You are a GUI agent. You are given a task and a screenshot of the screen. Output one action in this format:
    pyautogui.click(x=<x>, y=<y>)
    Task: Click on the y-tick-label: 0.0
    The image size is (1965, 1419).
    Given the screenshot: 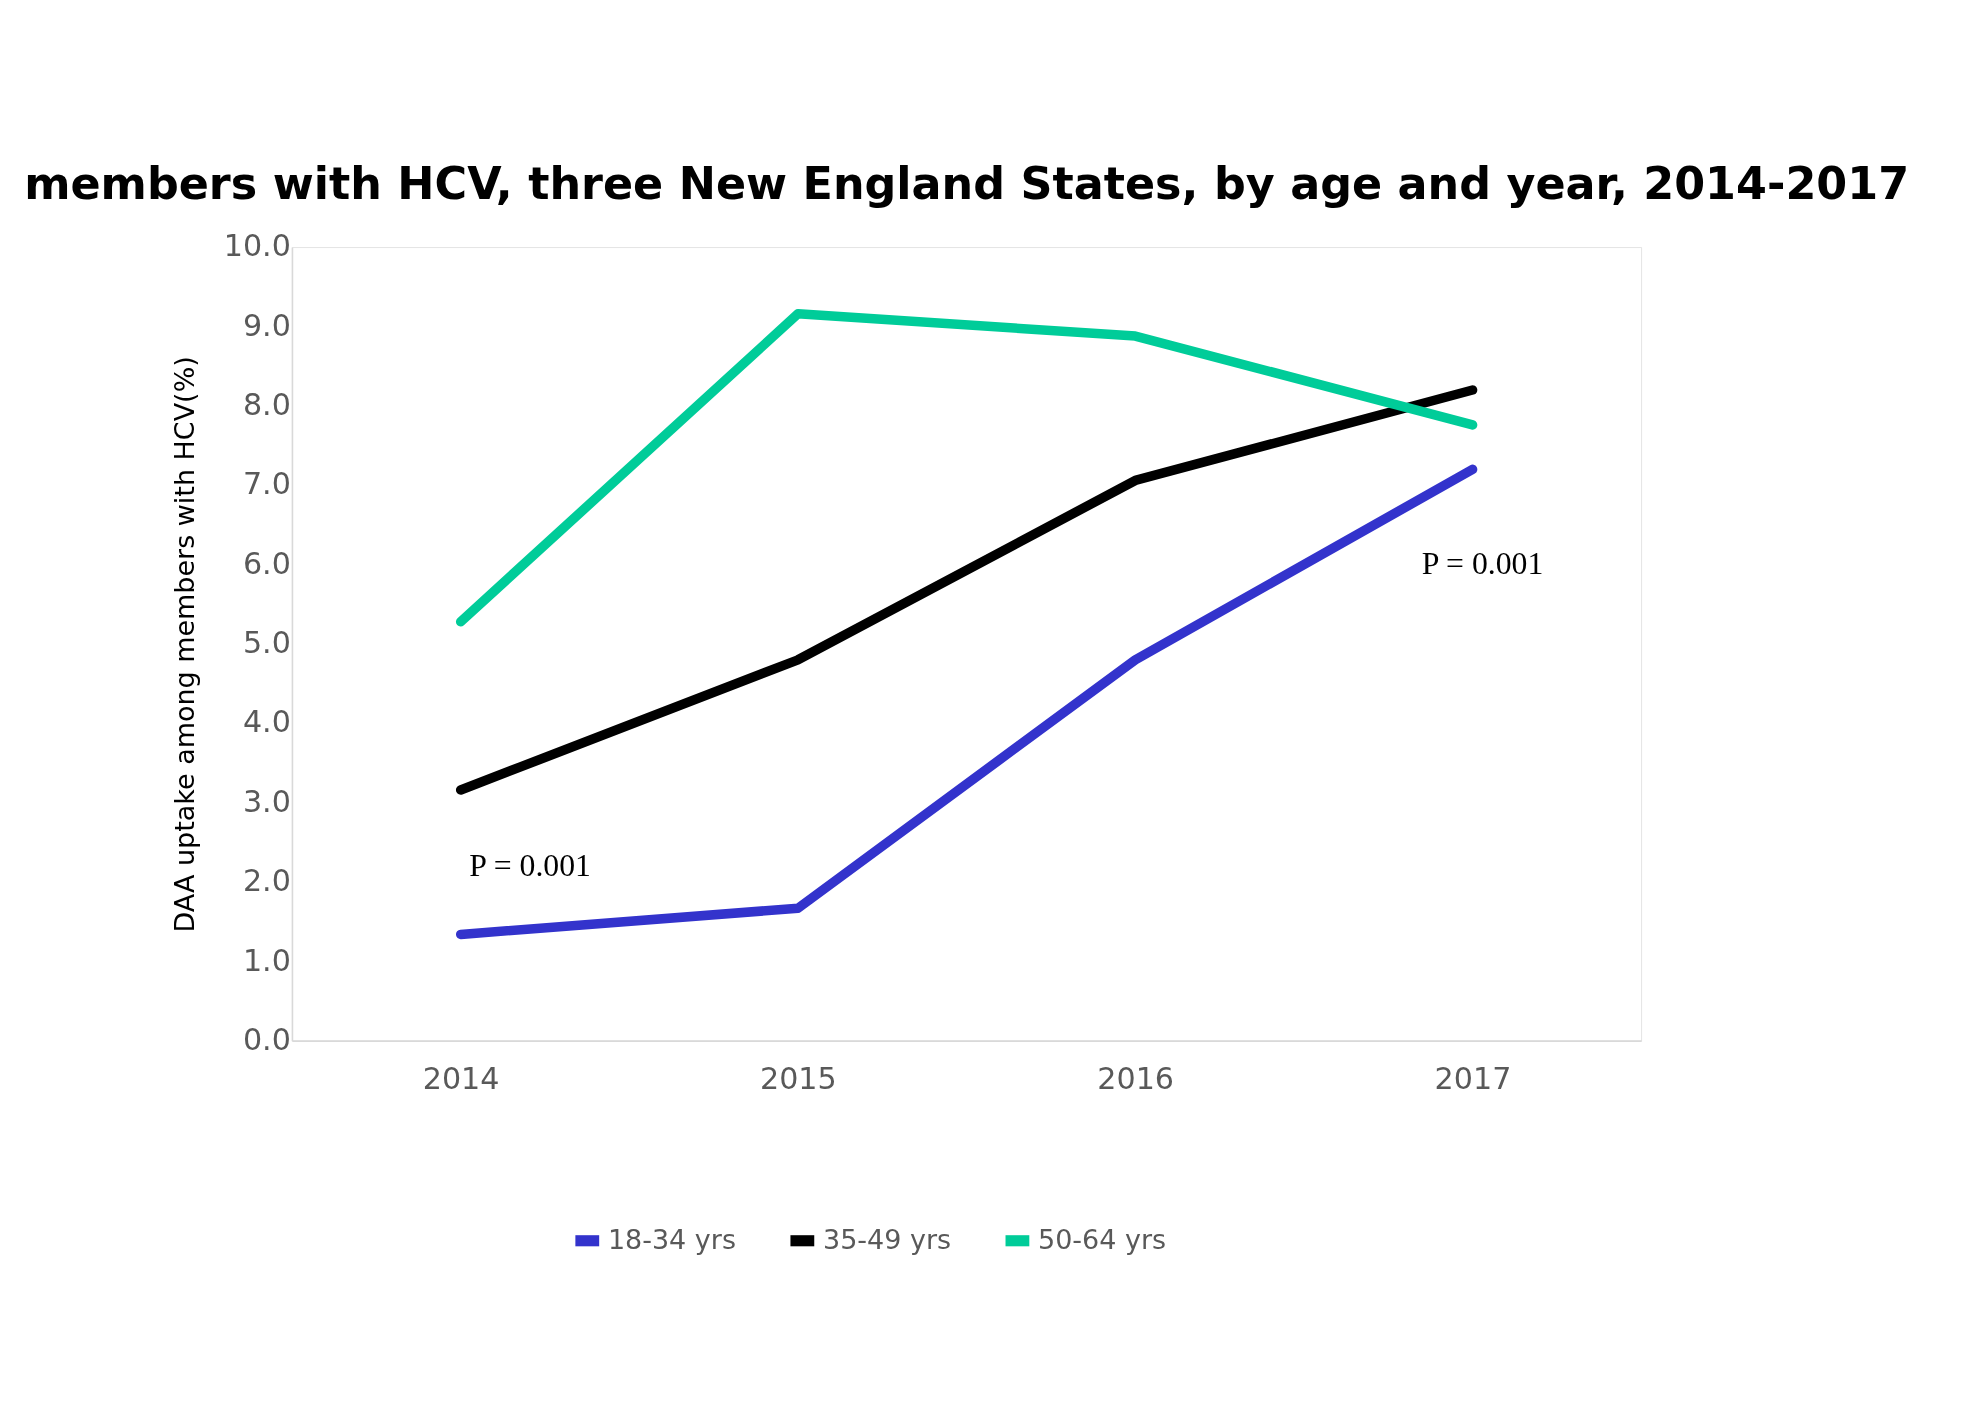 What is the action you would take?
    pyautogui.click(x=266, y=1039)
    